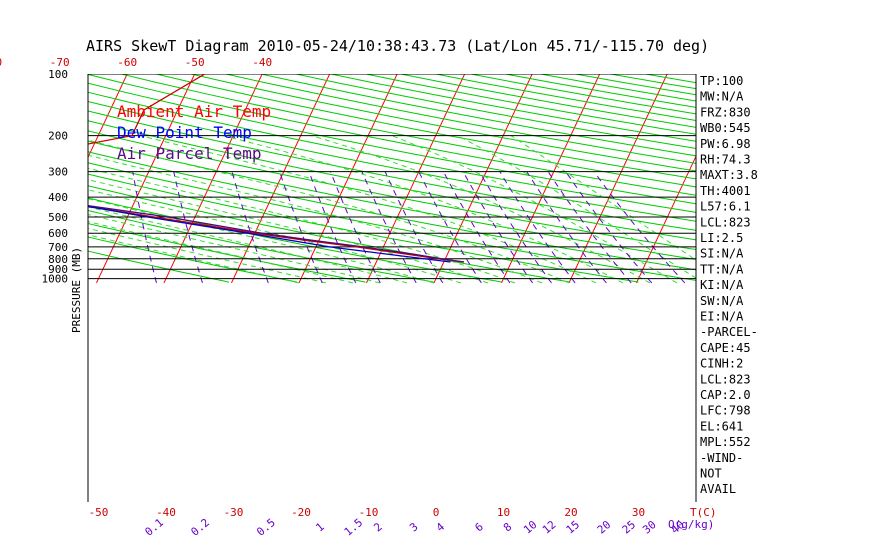  I want to click on pressure-tick-label: 500, so click(58, 217).